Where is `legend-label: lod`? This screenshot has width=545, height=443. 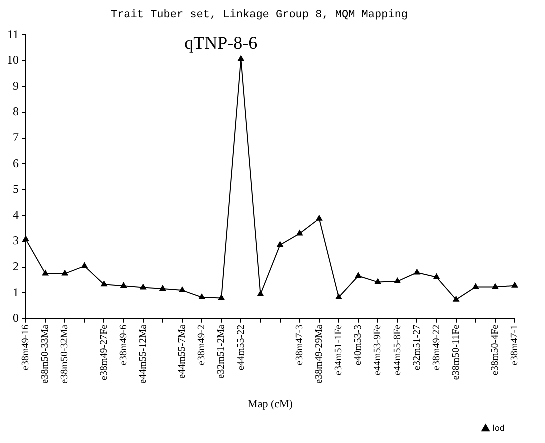 legend-label: lod is located at coordinates (499, 429).